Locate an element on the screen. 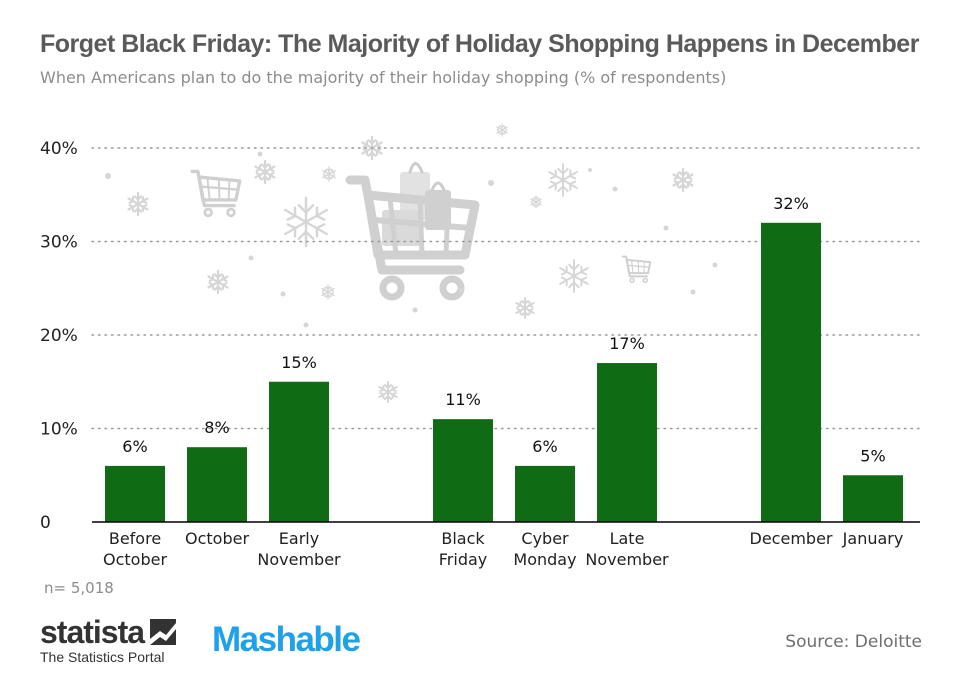  y-axis-labels: 0 10% 20% 30% 40% is located at coordinates (59, 336).